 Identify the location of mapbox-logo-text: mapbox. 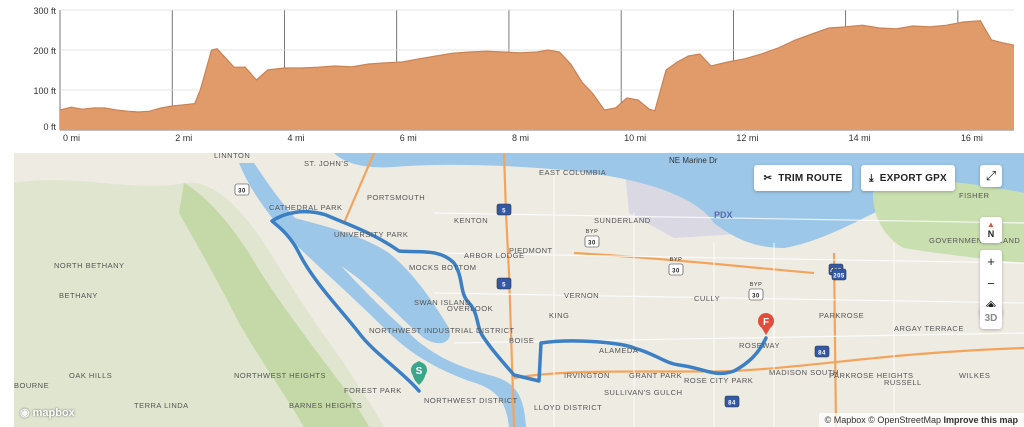
(53, 412).